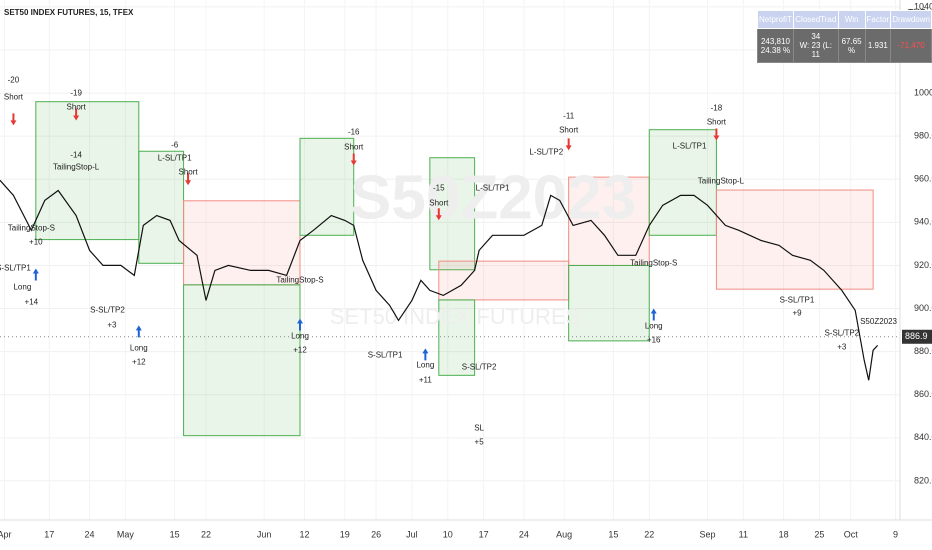 This screenshot has width=932, height=550. Describe the element at coordinates (743, 534) in the screenshot. I see `x-tick-label: 11` at that location.